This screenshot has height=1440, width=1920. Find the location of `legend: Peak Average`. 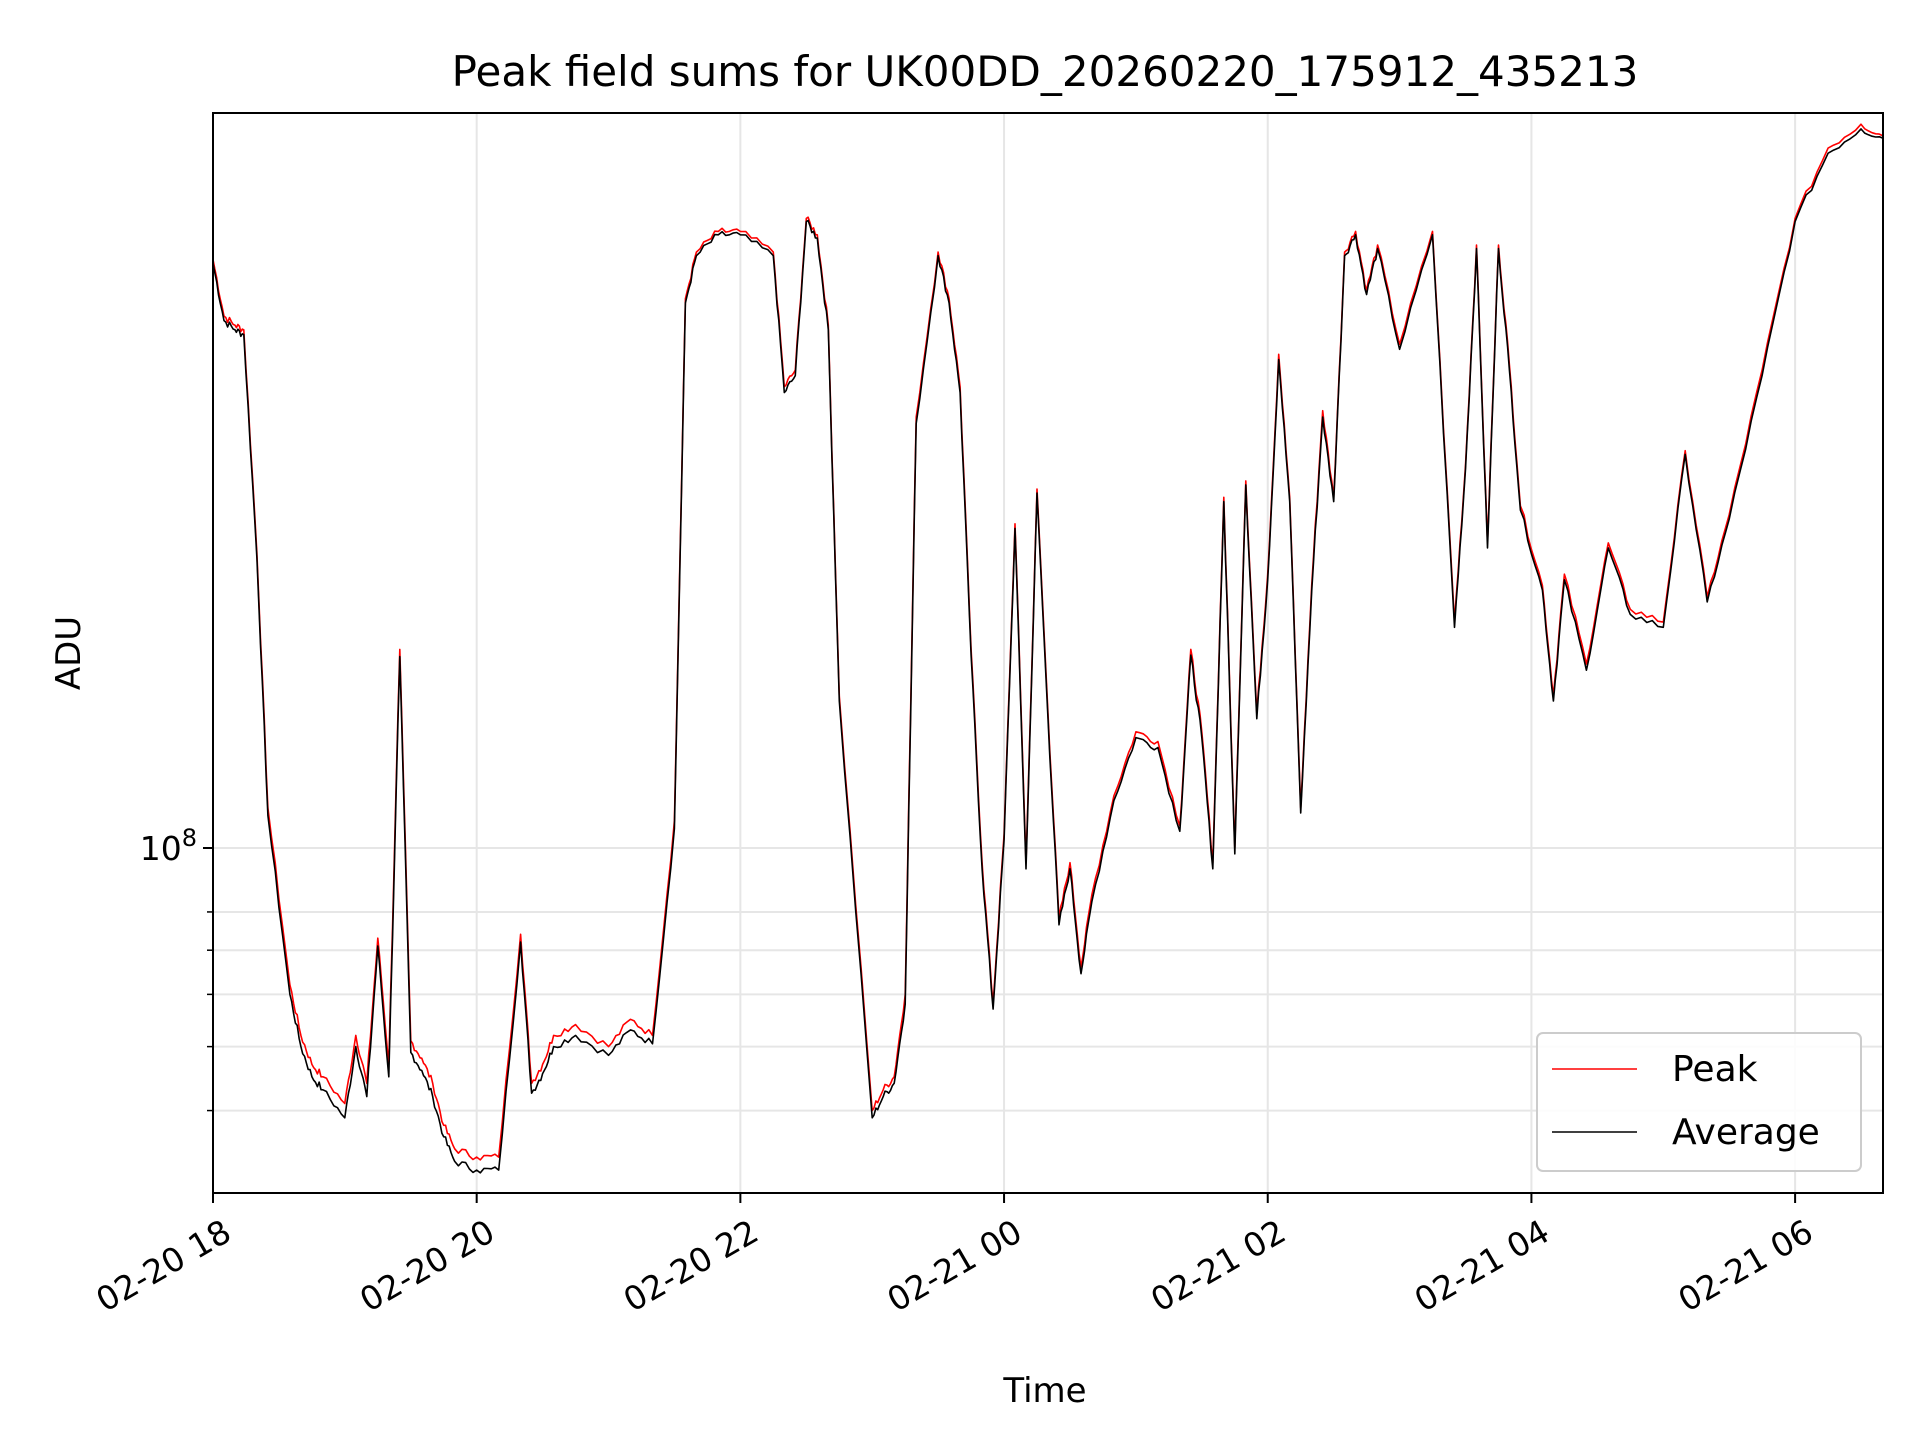

legend: Peak Average is located at coordinates (1699, 1102).